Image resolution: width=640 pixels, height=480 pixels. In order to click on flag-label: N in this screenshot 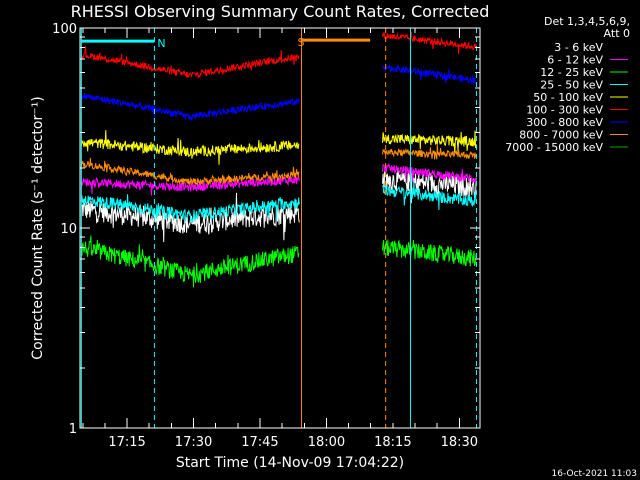, I will do `click(161, 43)`.